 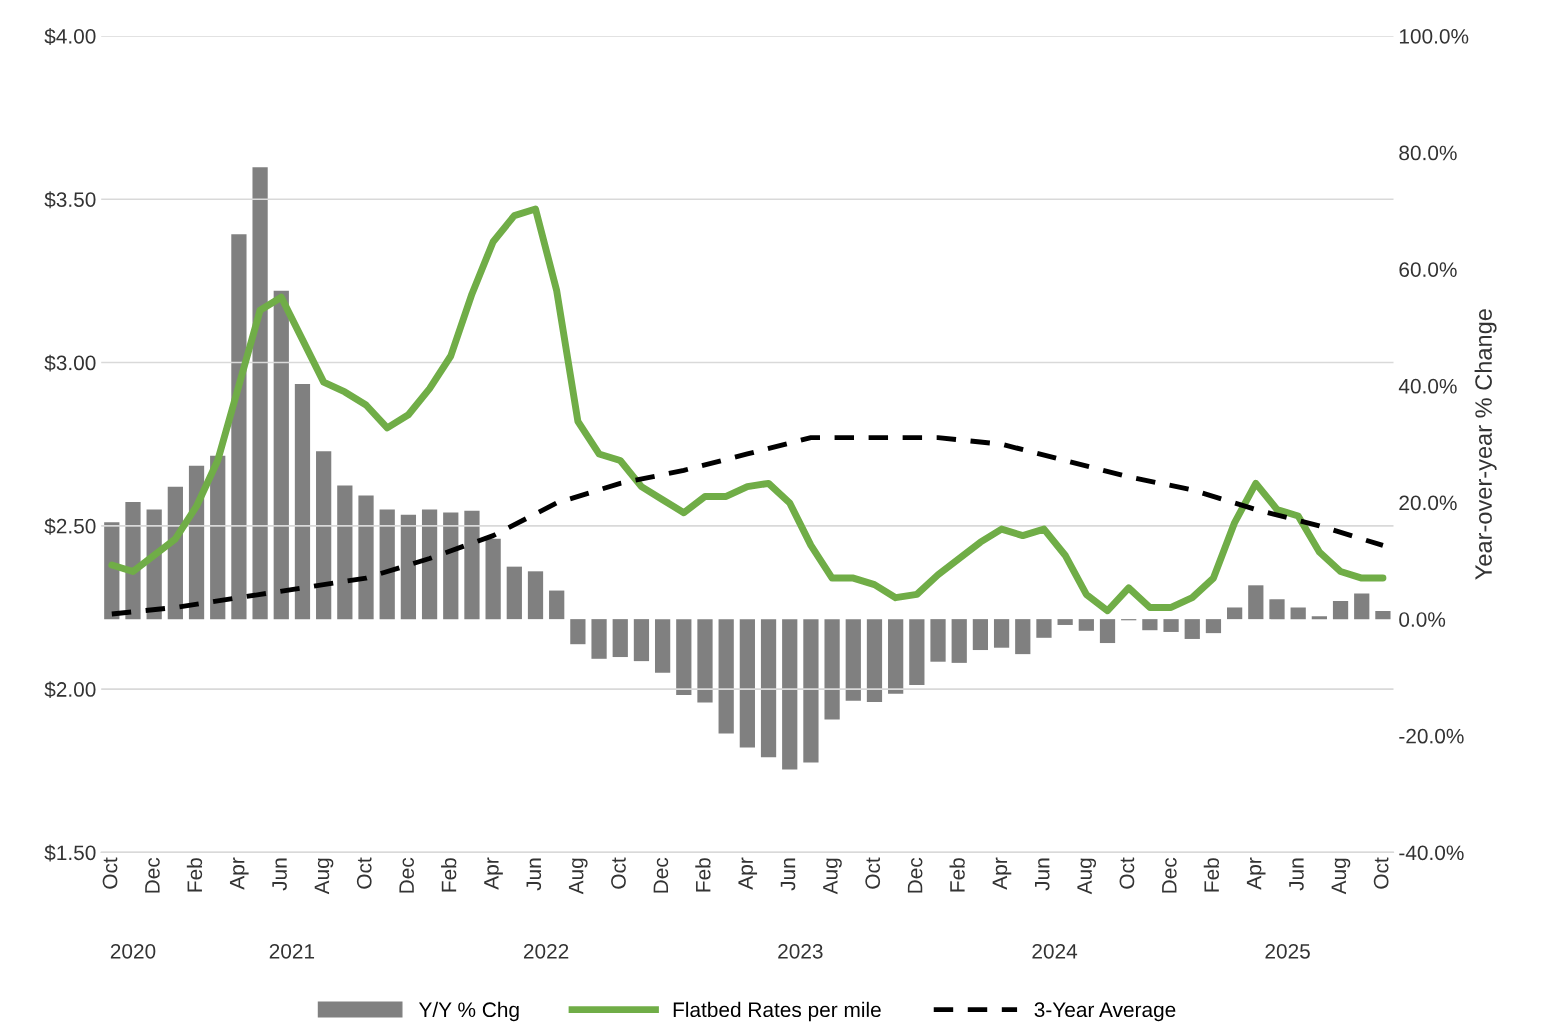 I want to click on y2-tick-label: 0.0%, so click(x=1422, y=619).